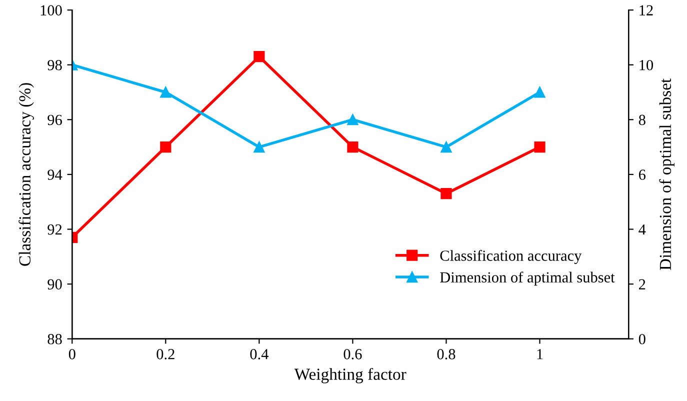 The width and height of the screenshot is (687, 401). Describe the element at coordinates (642, 120) in the screenshot. I see `y2-tick-label: 8` at that location.